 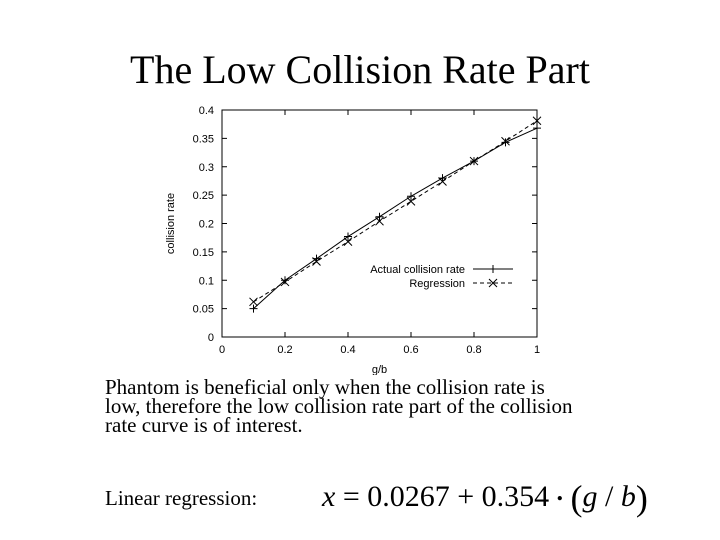 What do you see at coordinates (410, 350) in the screenshot?
I see `x-tick-label: 0.6` at bounding box center [410, 350].